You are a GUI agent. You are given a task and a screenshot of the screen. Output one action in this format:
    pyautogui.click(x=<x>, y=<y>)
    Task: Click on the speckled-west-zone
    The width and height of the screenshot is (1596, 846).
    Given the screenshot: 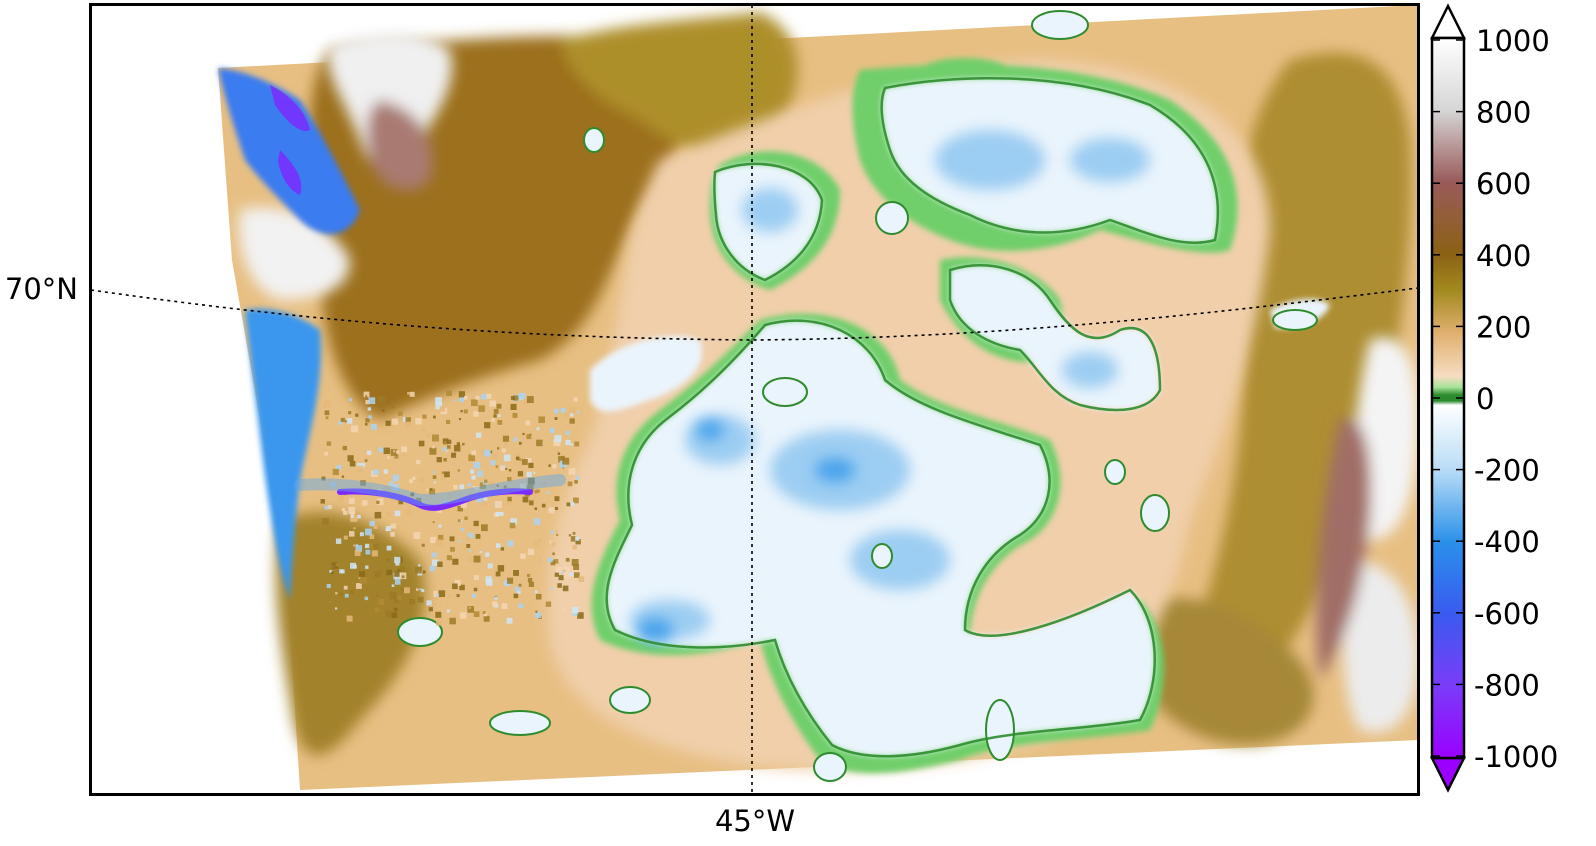 What is the action you would take?
    pyautogui.click(x=452, y=508)
    